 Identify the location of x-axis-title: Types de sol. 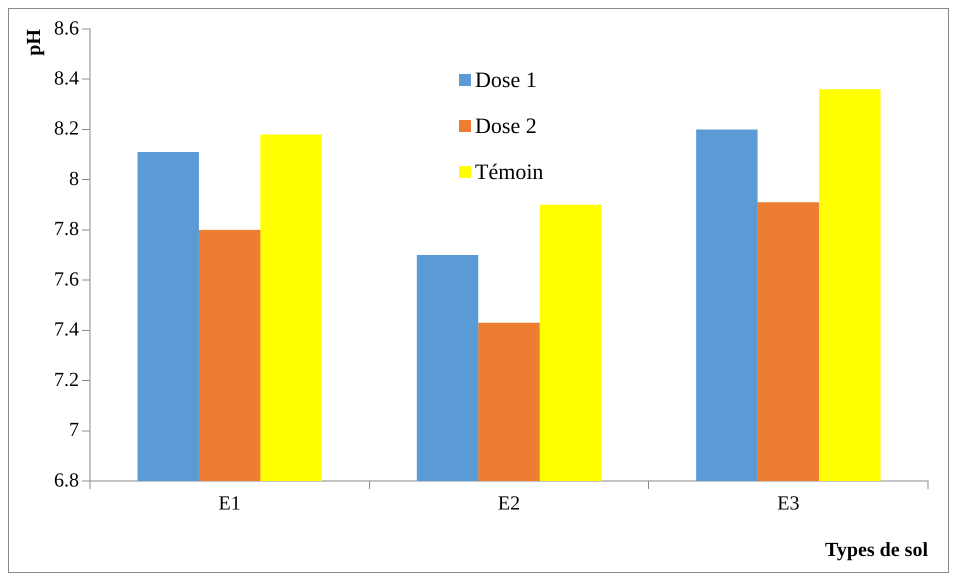
(876, 550).